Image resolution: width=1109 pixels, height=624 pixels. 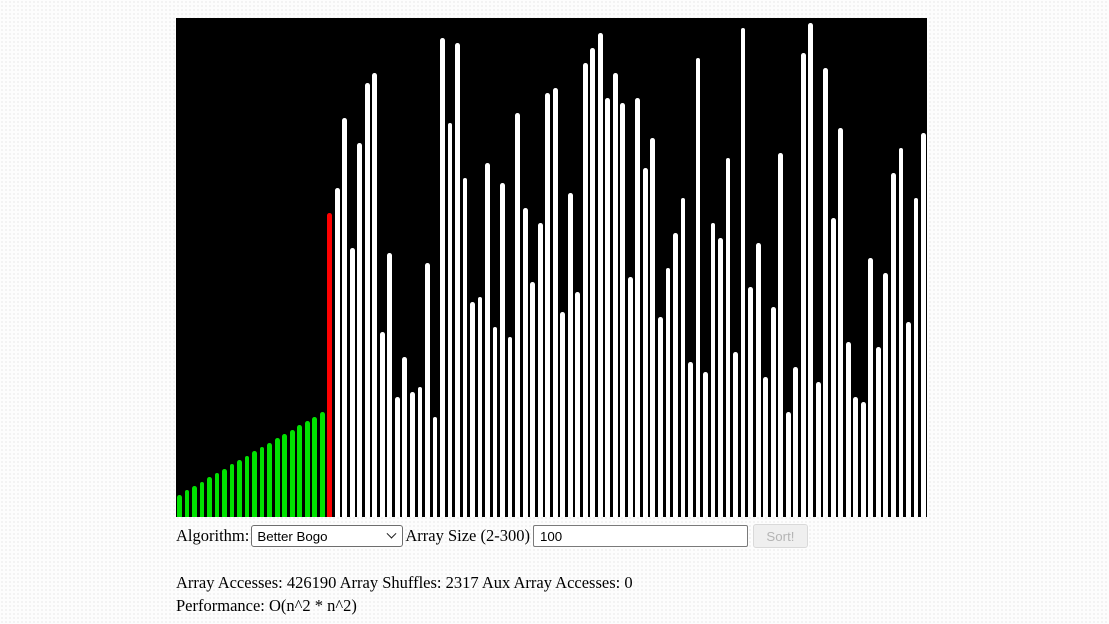 I want to click on performance-label: Performance:, so click(x=220, y=605).